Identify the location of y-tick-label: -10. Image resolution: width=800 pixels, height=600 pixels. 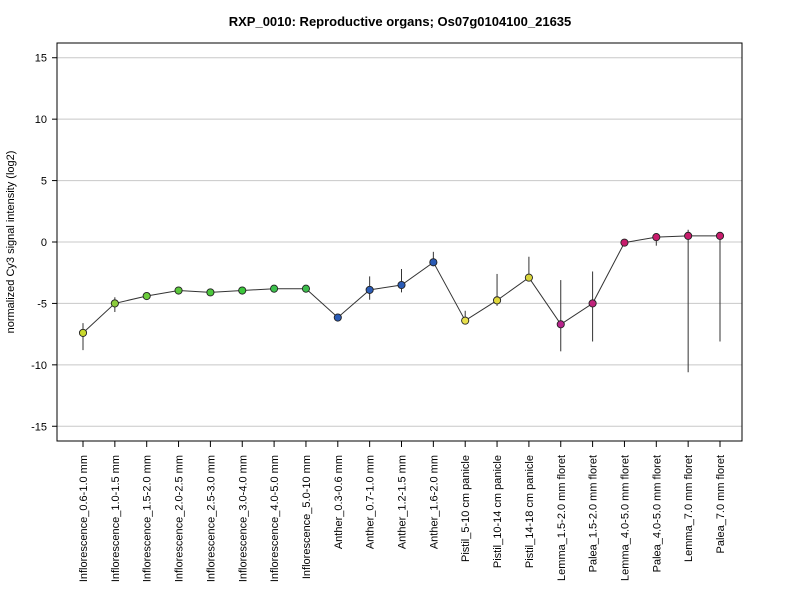
(39, 366).